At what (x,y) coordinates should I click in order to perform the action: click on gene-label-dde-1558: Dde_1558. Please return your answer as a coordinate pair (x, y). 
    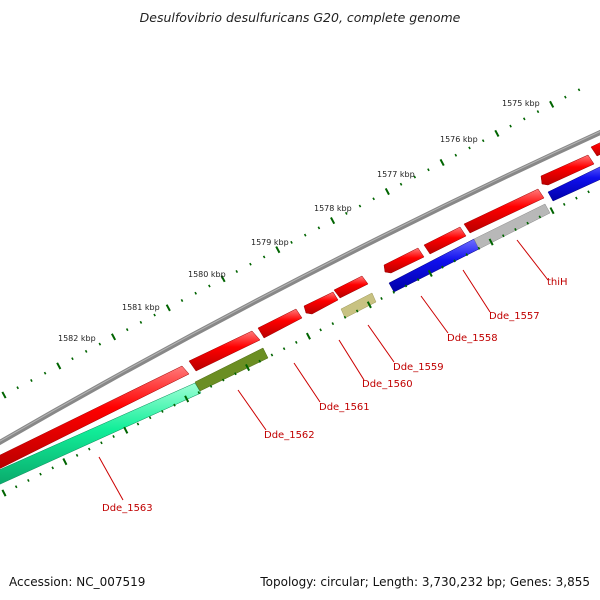
    Looking at the image, I should click on (472, 338).